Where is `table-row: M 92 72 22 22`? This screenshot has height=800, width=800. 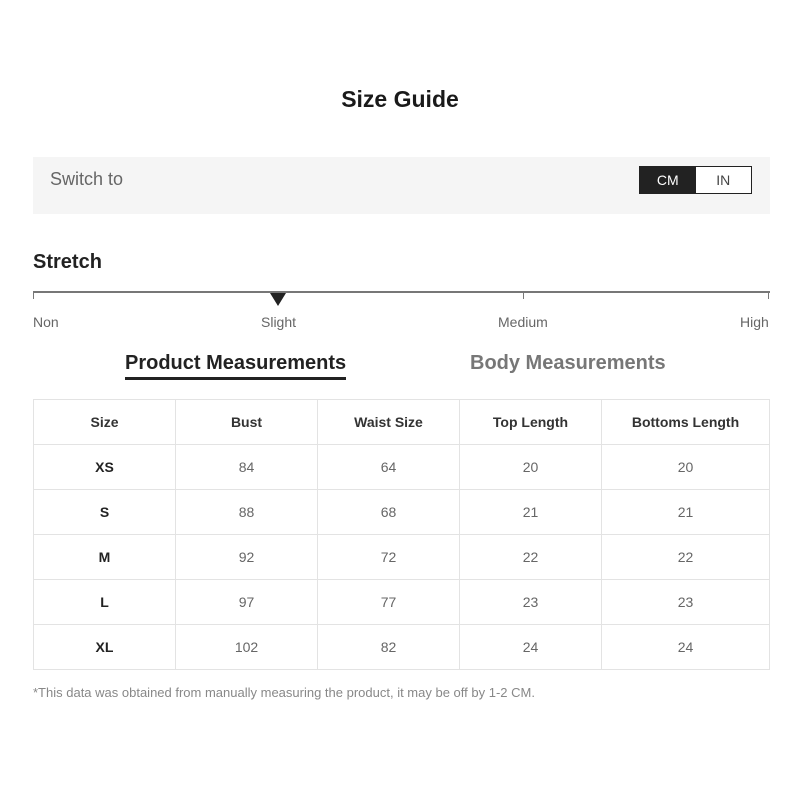 table-row: M 92 72 22 22 is located at coordinates (401, 557).